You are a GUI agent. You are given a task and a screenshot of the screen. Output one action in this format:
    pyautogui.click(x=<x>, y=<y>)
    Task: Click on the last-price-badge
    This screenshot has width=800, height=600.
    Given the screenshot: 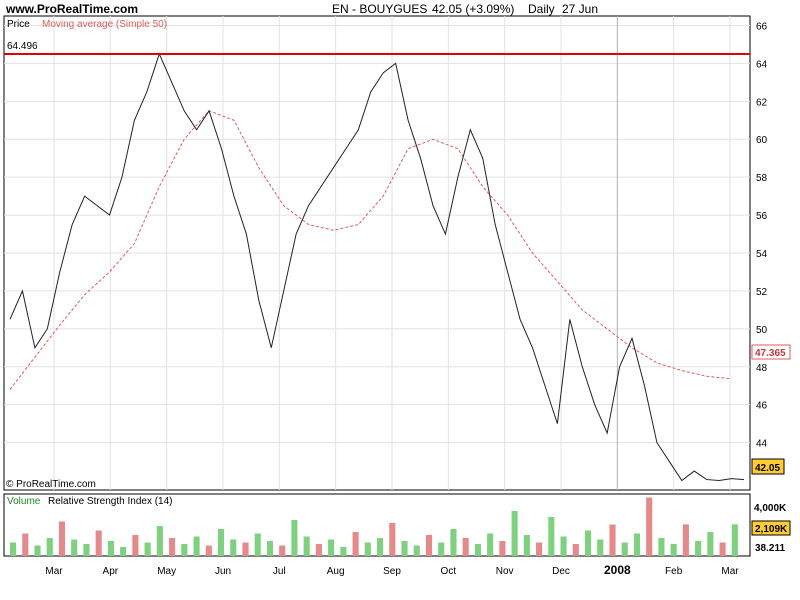 What is the action you would take?
    pyautogui.click(x=768, y=466)
    